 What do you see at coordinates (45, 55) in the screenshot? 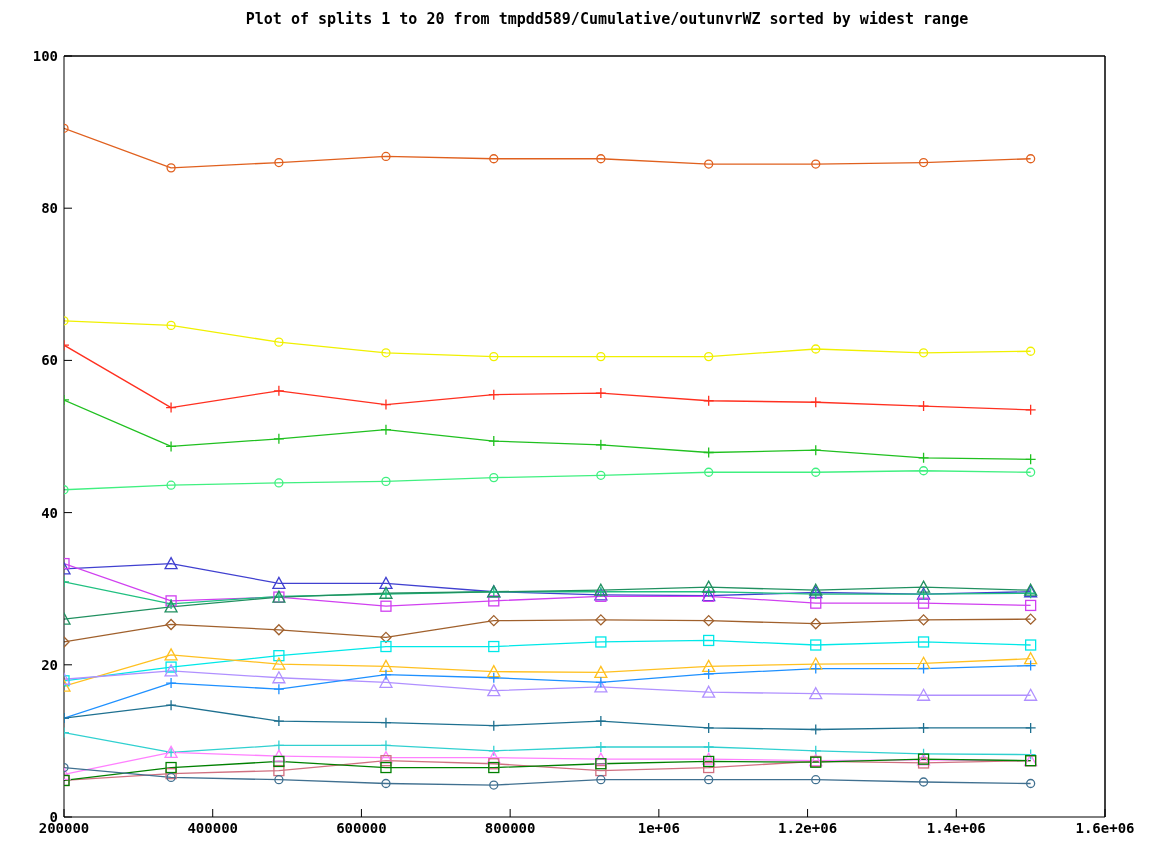
I see `y-tick-label: 100` at bounding box center [45, 55].